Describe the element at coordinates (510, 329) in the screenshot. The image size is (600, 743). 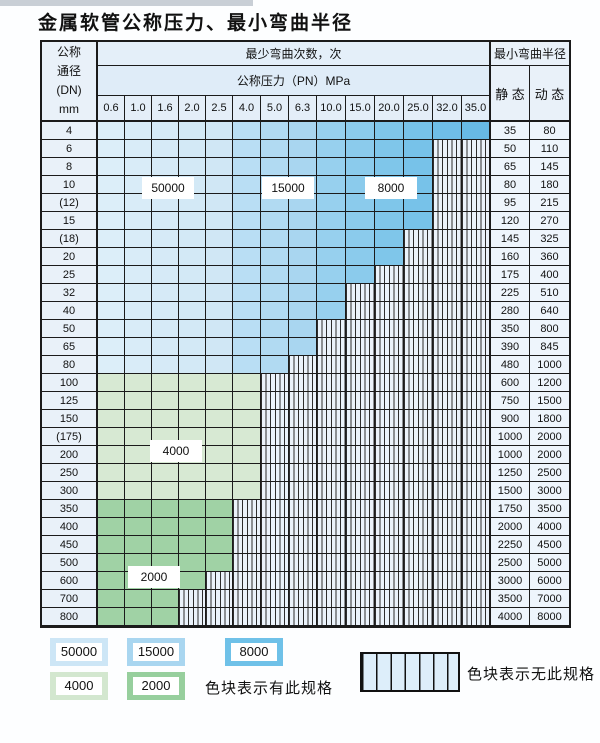
I see `static-value: 350` at that location.